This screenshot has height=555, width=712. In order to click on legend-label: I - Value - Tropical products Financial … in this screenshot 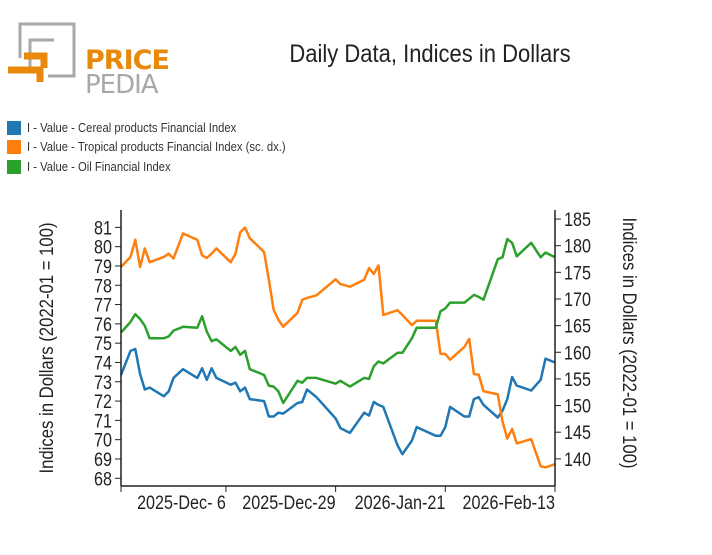, I will do `click(156, 147)`.